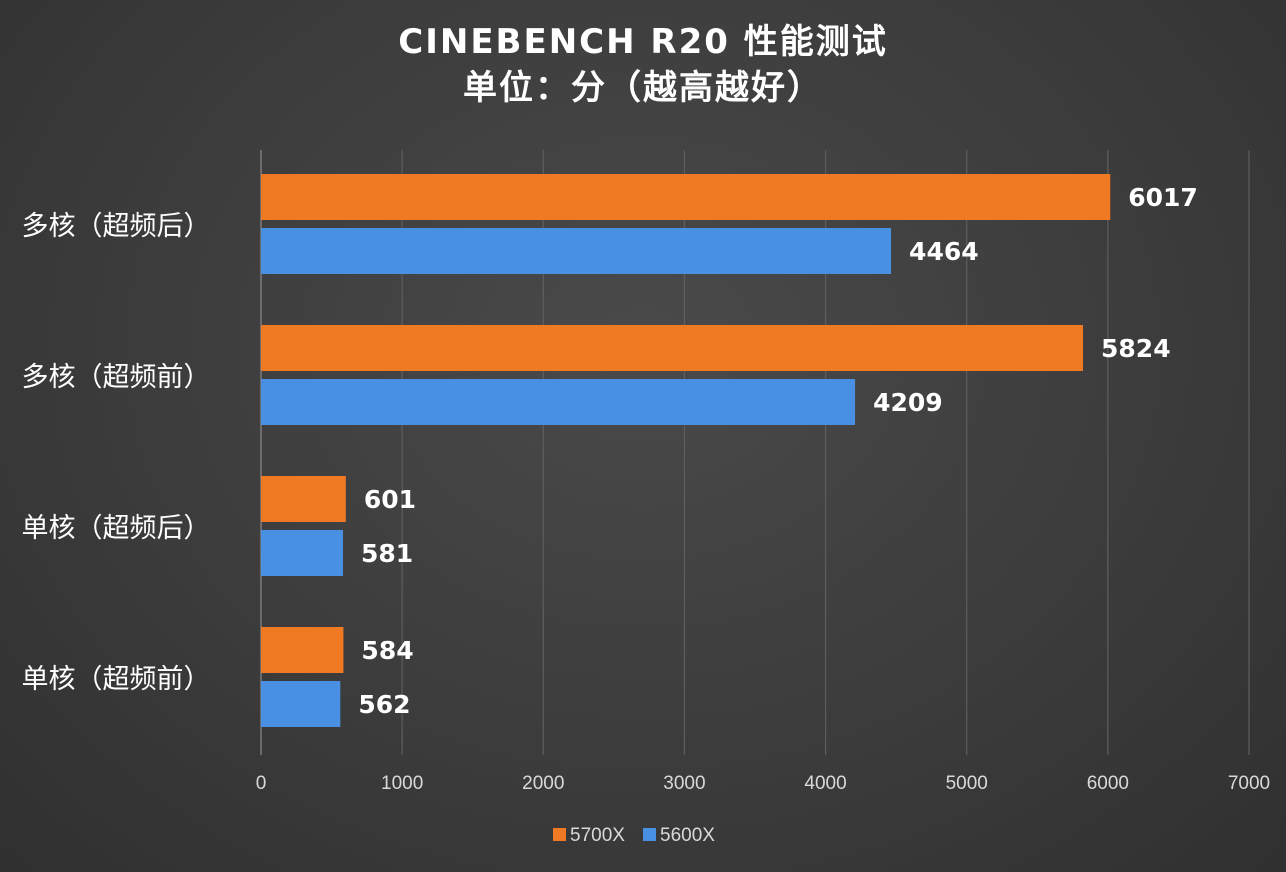  Describe the element at coordinates (643, 42) in the screenshot. I see `chart-title: CINEBENCH R20 性能测试` at that location.